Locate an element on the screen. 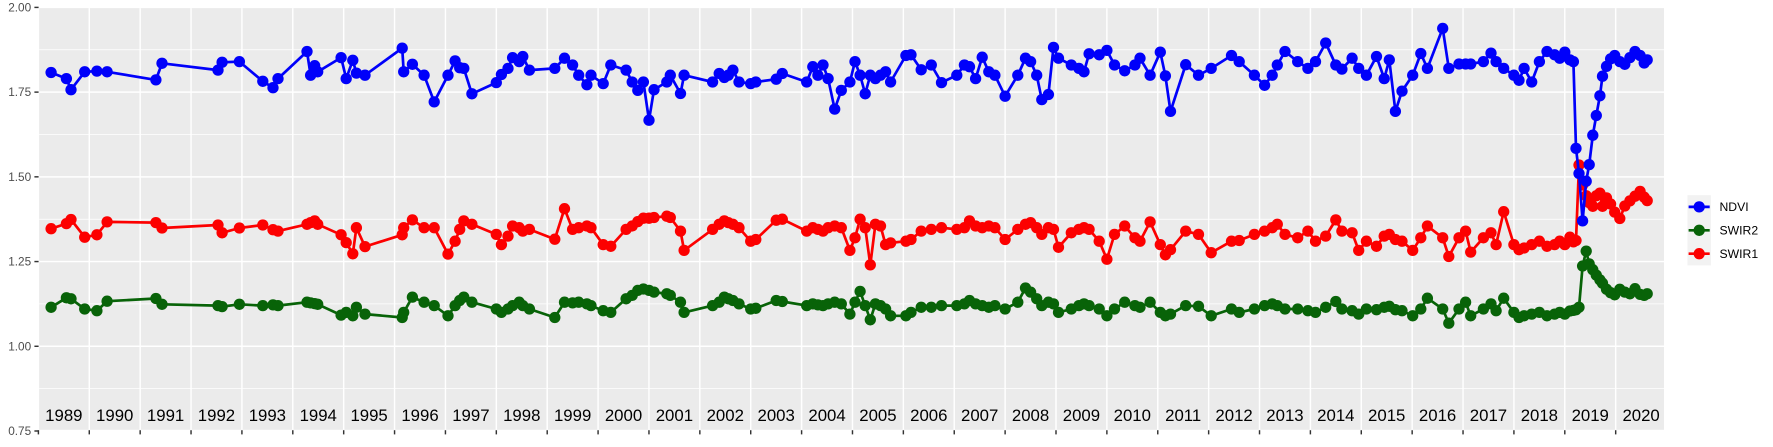  svg-text: 1990 is located at coordinates (114, 415).